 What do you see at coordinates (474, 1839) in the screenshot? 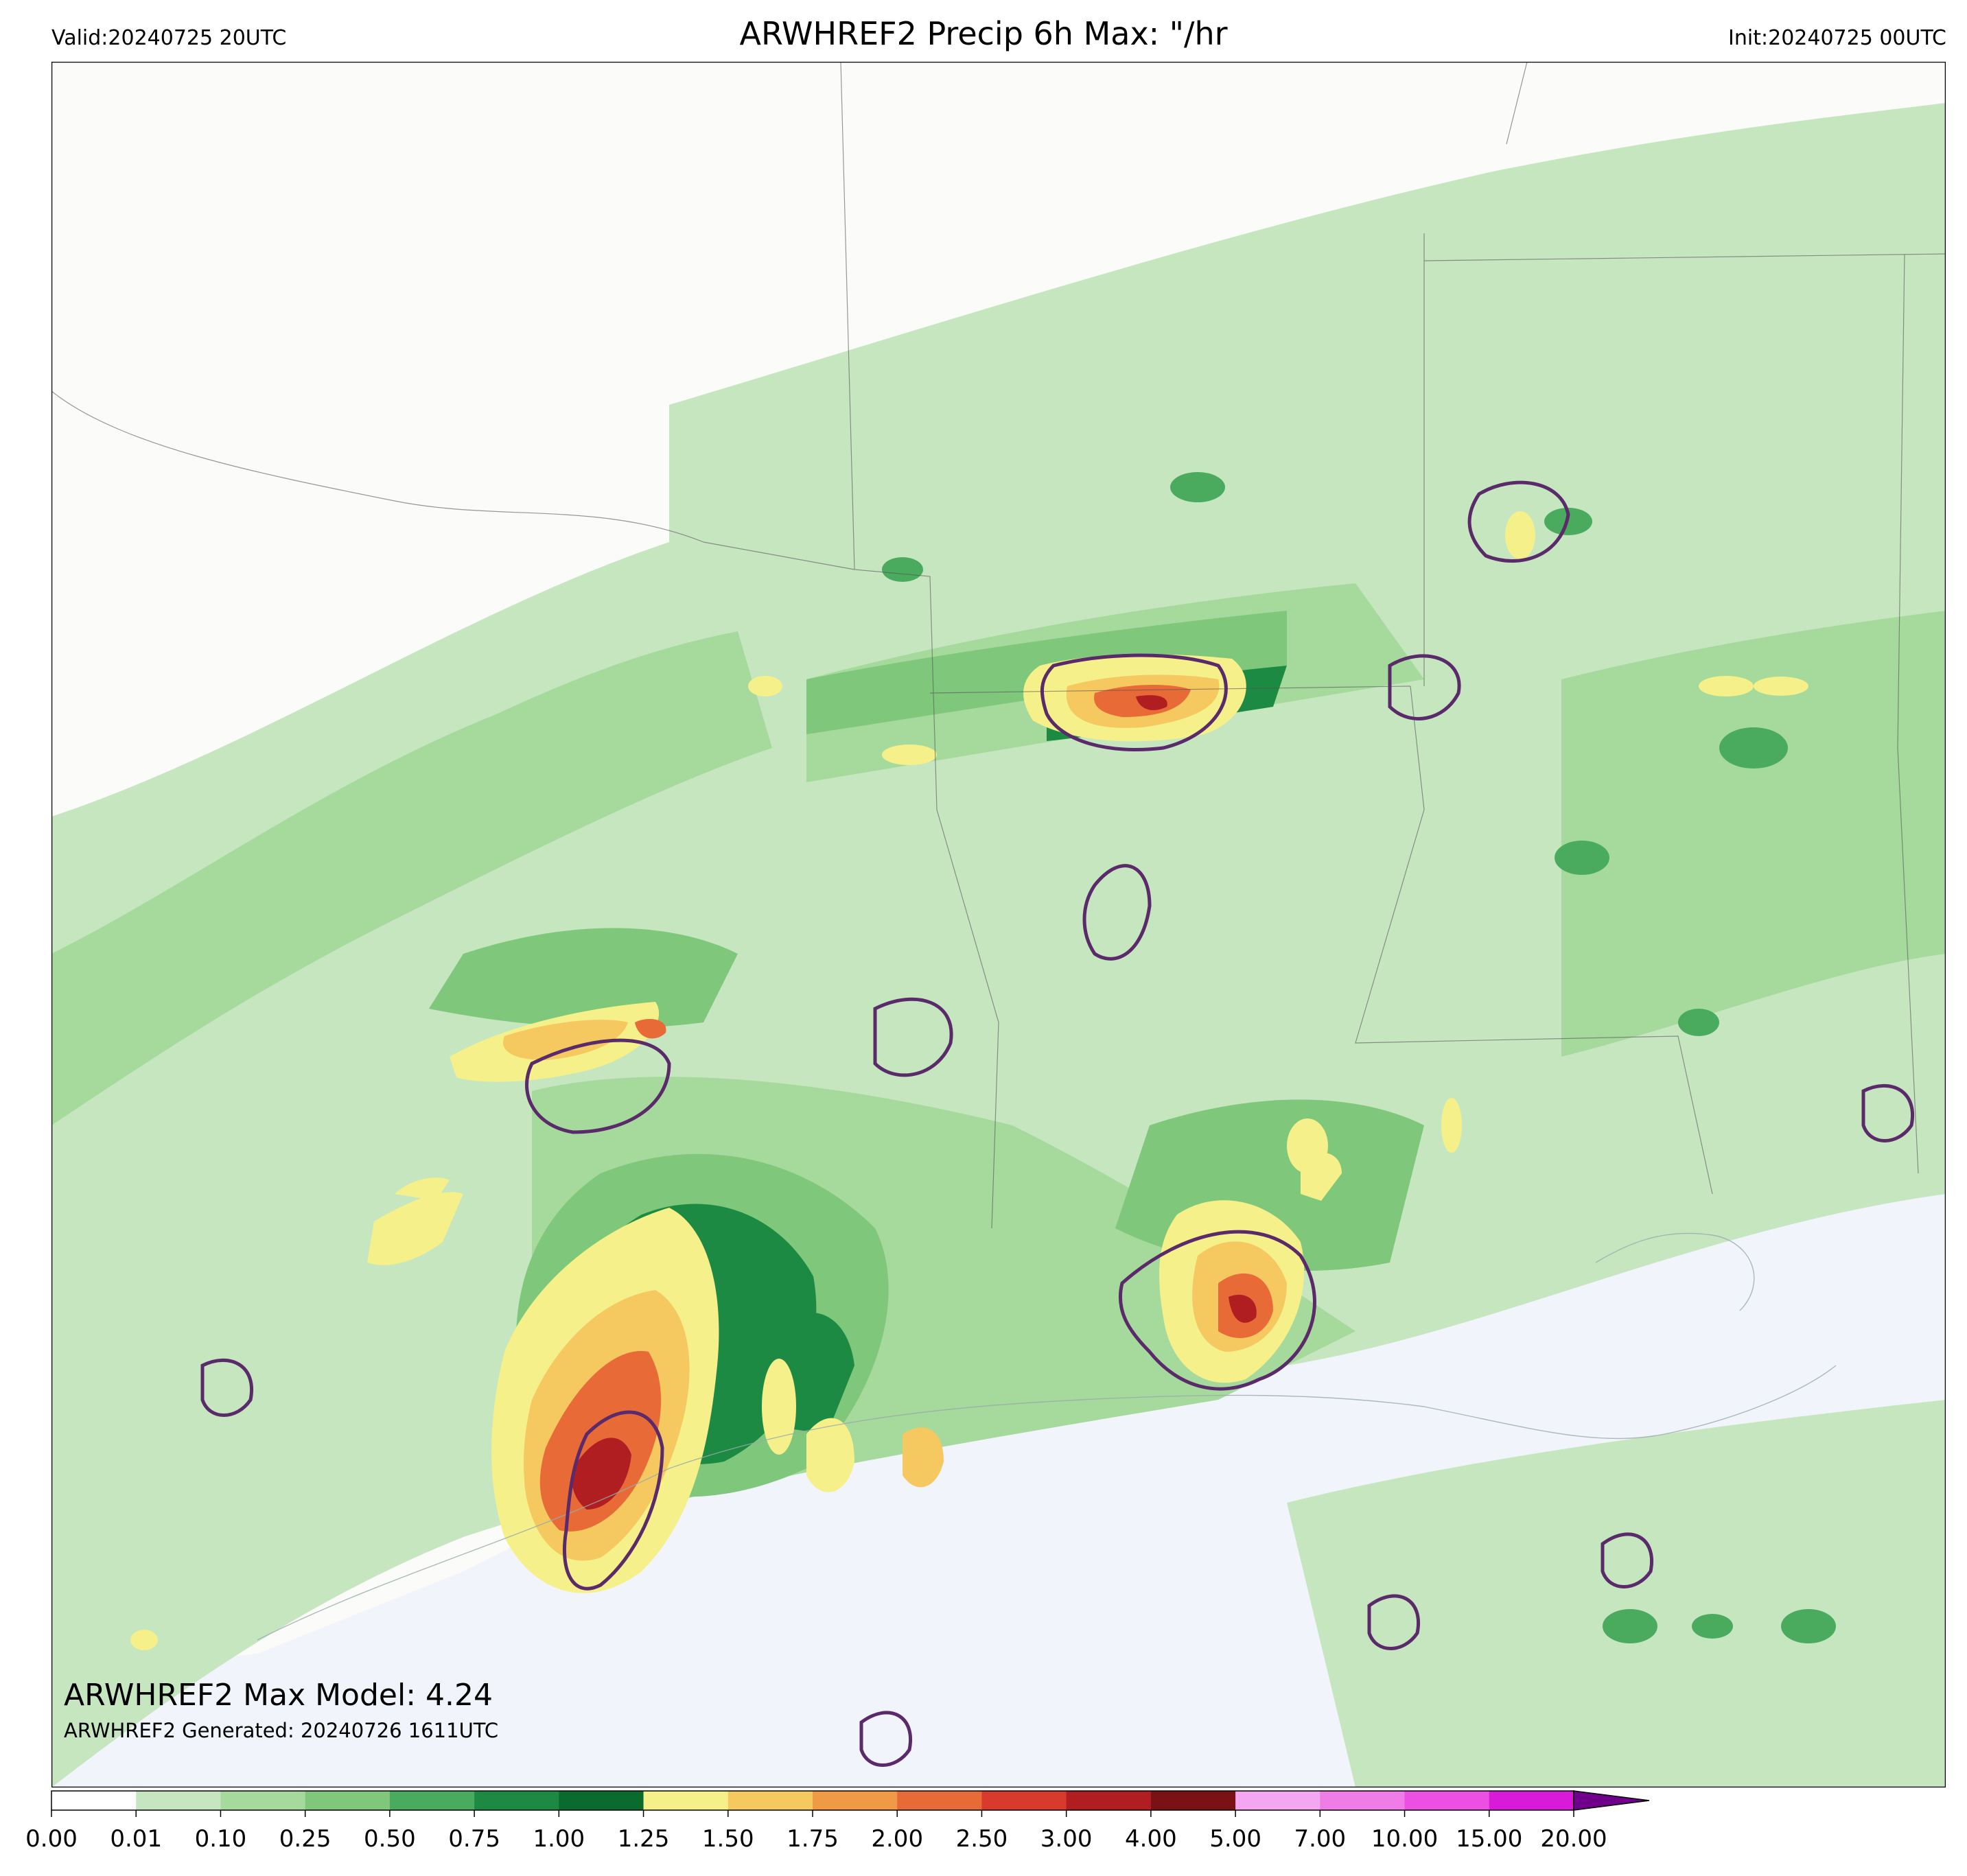
I see `colorbar-tick-label: 0.75` at bounding box center [474, 1839].